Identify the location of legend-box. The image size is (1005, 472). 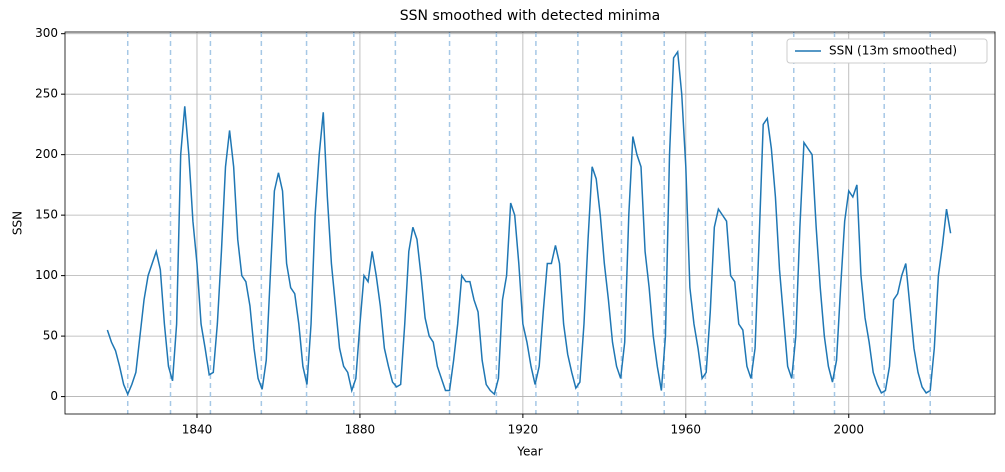
(887, 51).